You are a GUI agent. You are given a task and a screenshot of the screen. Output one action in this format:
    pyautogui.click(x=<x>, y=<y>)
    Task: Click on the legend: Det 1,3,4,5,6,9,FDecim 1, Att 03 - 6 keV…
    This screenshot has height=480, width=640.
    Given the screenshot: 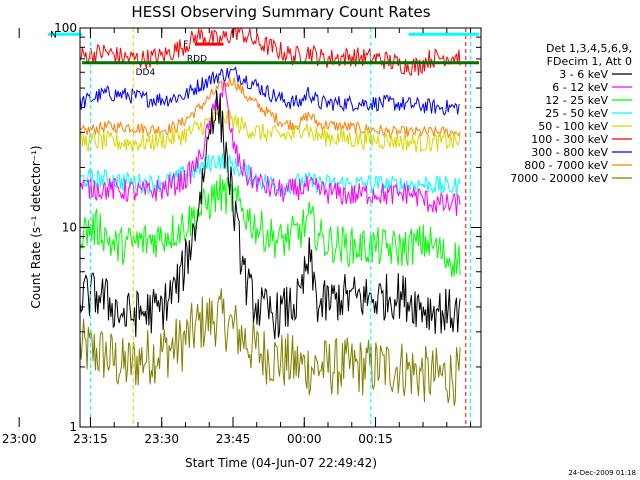 What is the action you would take?
    pyautogui.click(x=571, y=113)
    